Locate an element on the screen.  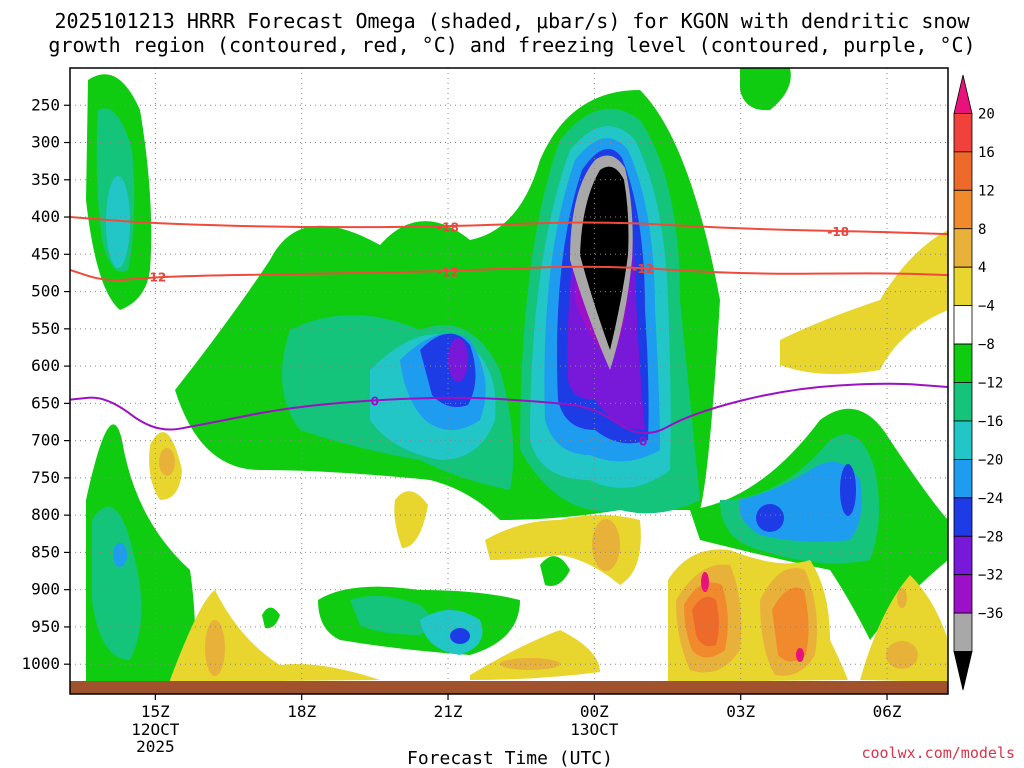
colorbar: 20 16 12 8 4 −4 −8 −12 −16 −20 −24 −28 −32 −36 is located at coordinates (978, 382).